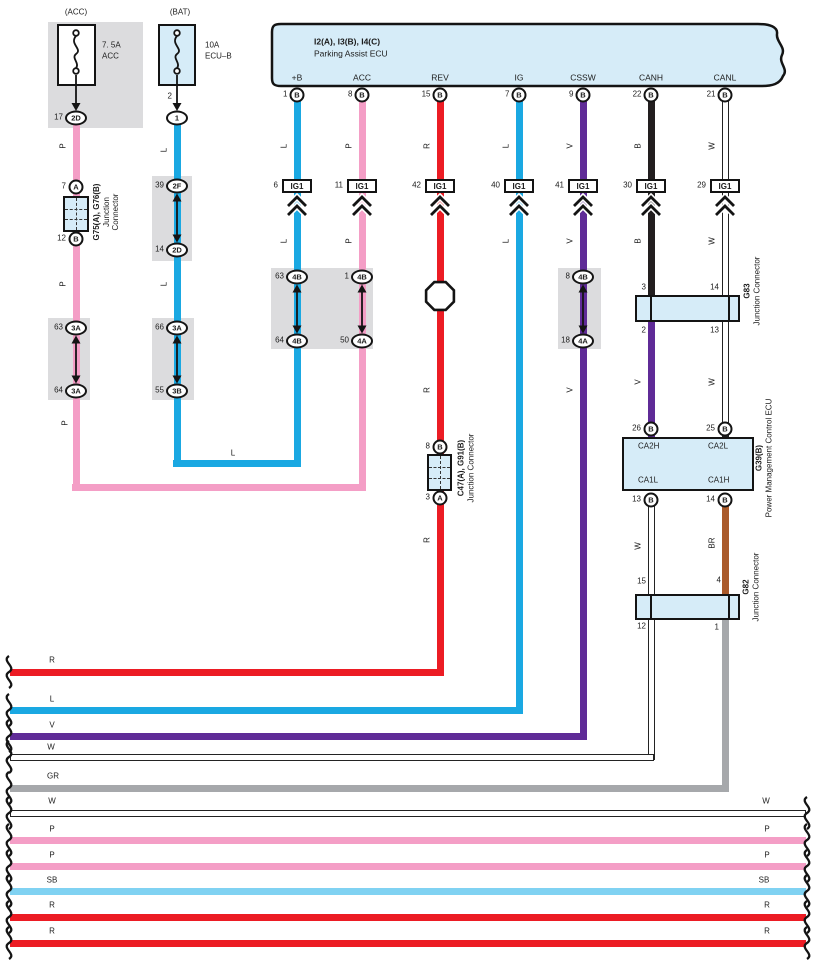  What do you see at coordinates (649, 446) in the screenshot?
I see `g39-terminal-label: CA2H` at bounding box center [649, 446].